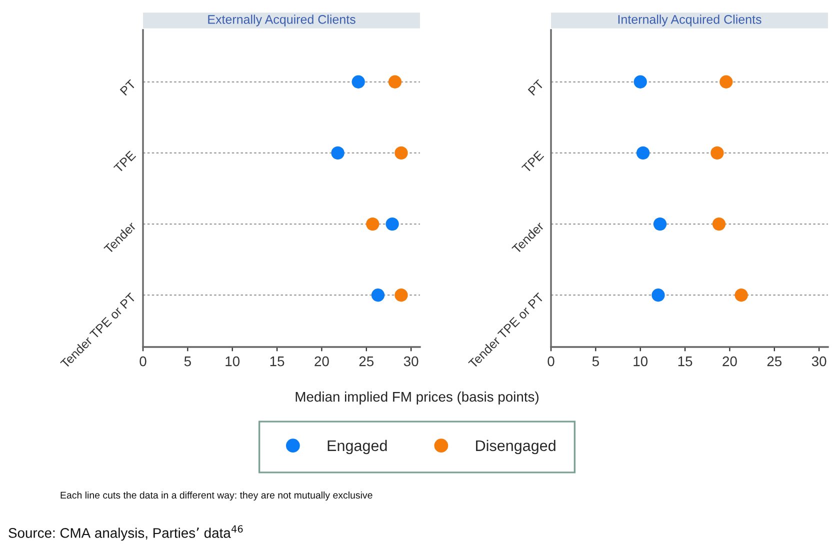 This screenshot has width=834, height=545. Describe the element at coordinates (417, 398) in the screenshot. I see `x-axis-title: Median implied FM prices (basis points)` at that location.